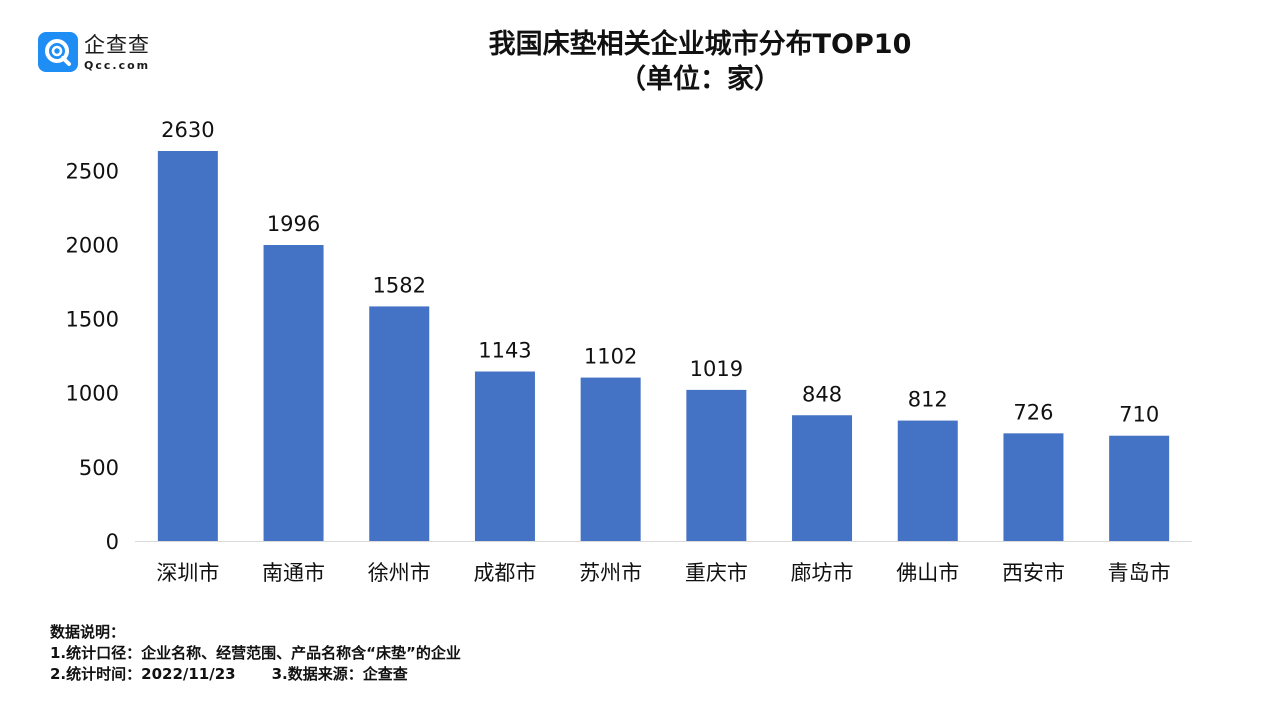 The width and height of the screenshot is (1267, 713). Describe the element at coordinates (99, 468) in the screenshot. I see `y-tick-label: 500` at that location.